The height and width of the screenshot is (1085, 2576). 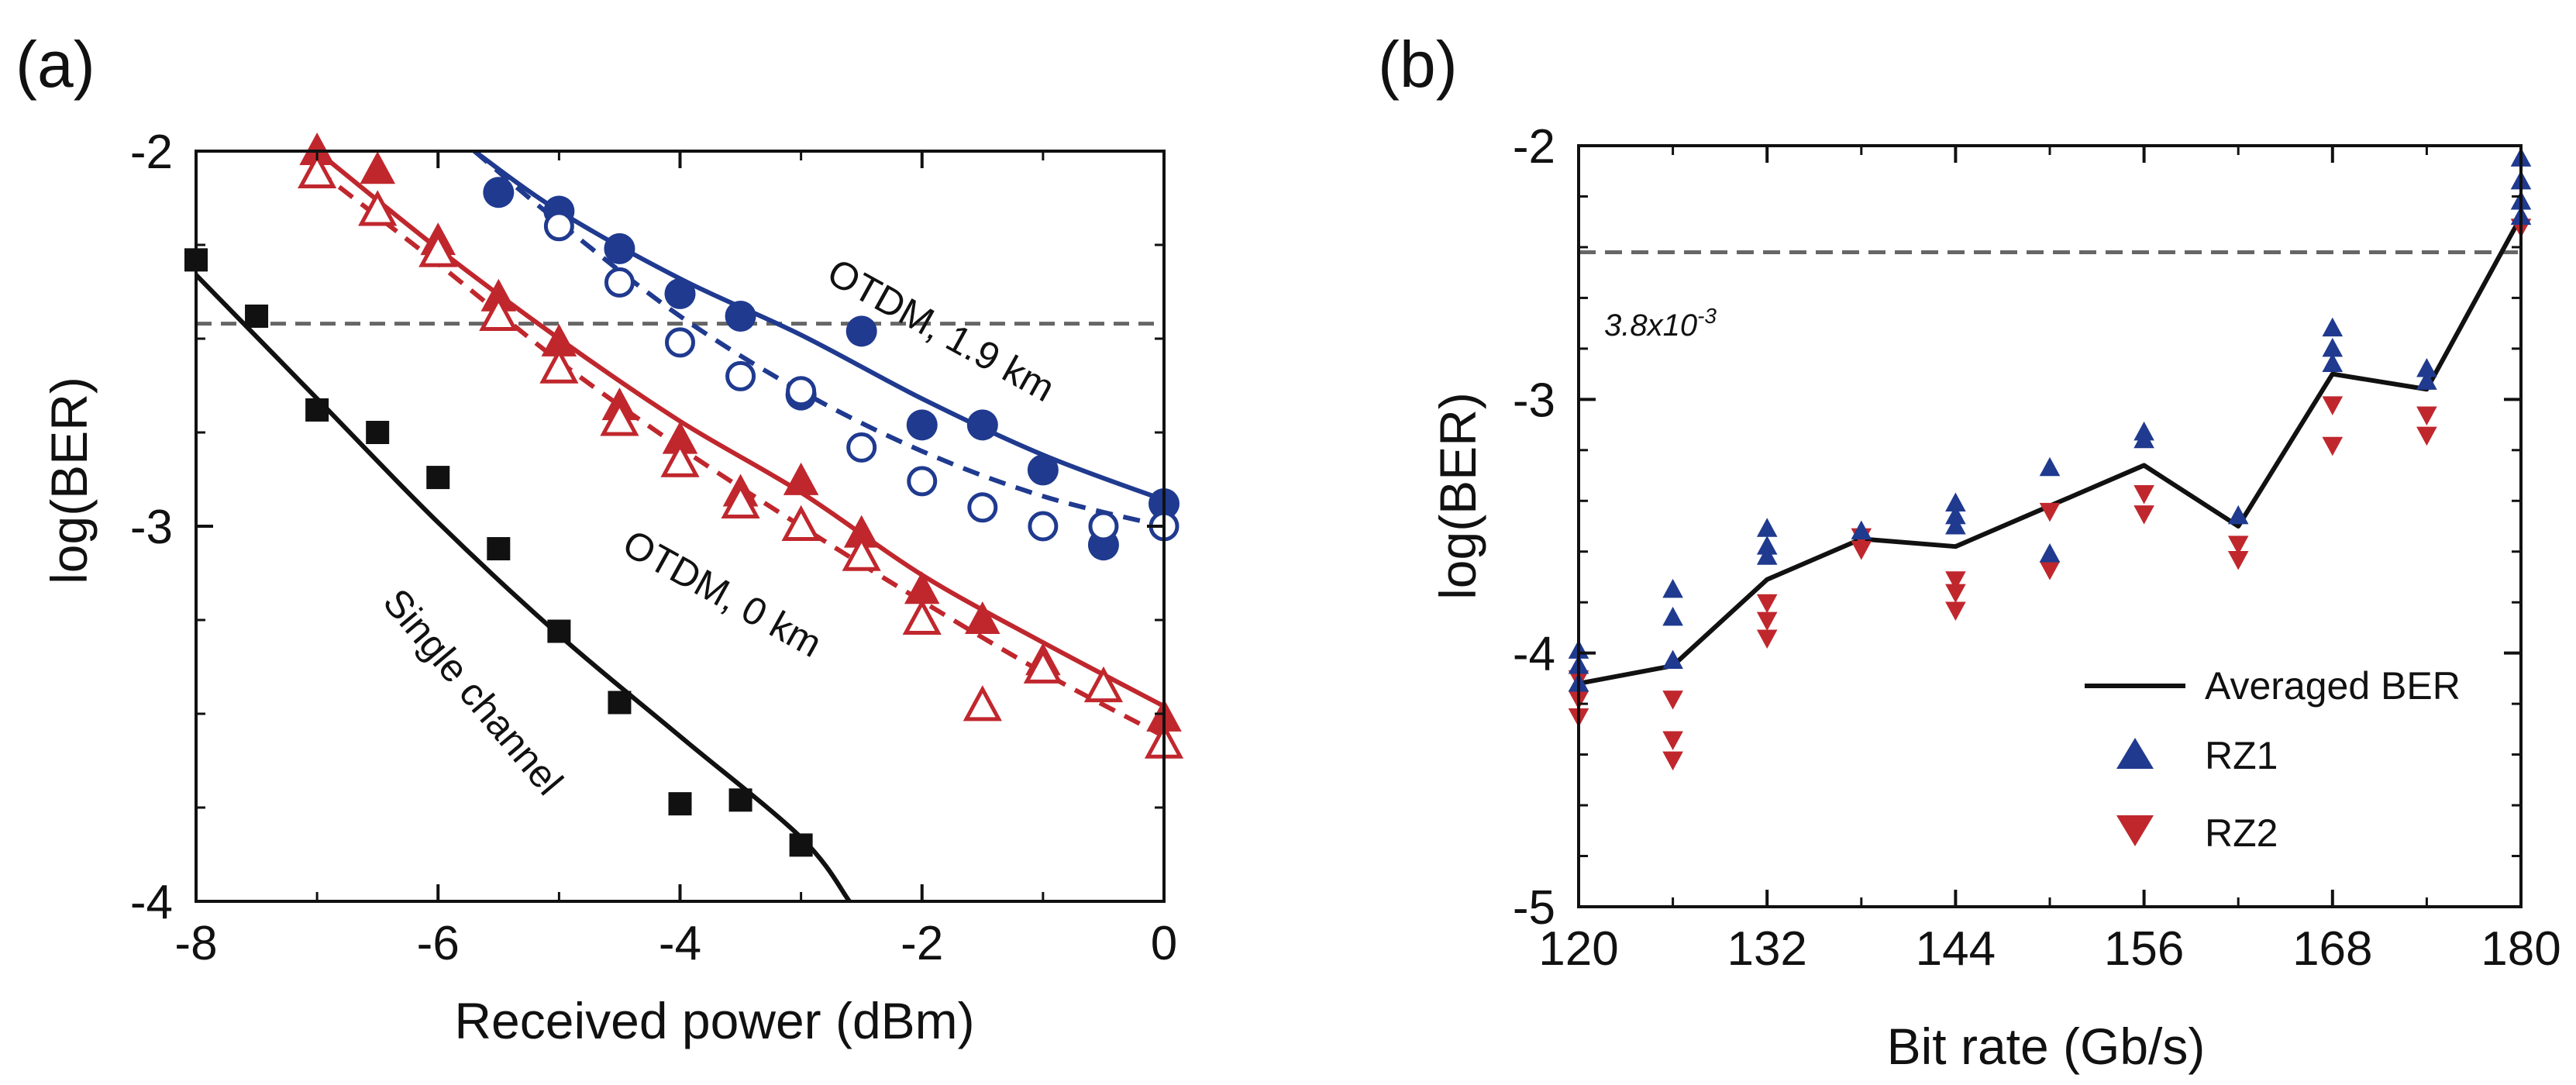 I want to click on x-tick-label: 156, so click(x=2144, y=949).